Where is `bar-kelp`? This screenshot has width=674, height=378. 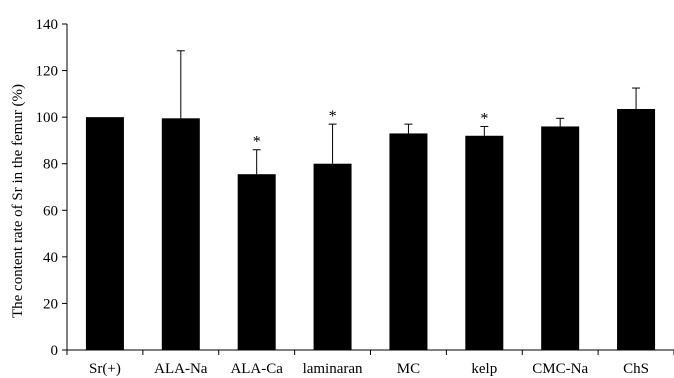
bar-kelp is located at coordinates (484, 242).